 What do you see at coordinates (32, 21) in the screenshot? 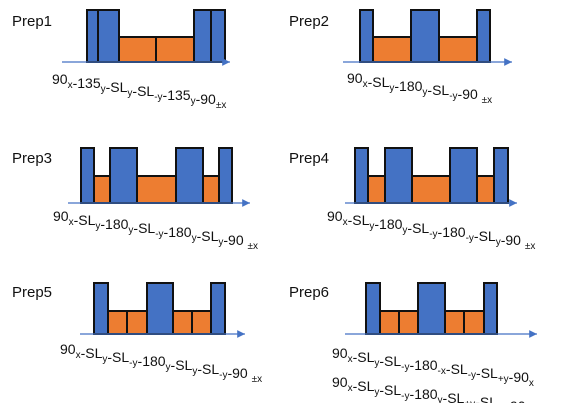
I see `panel-label: Prep1` at bounding box center [32, 21].